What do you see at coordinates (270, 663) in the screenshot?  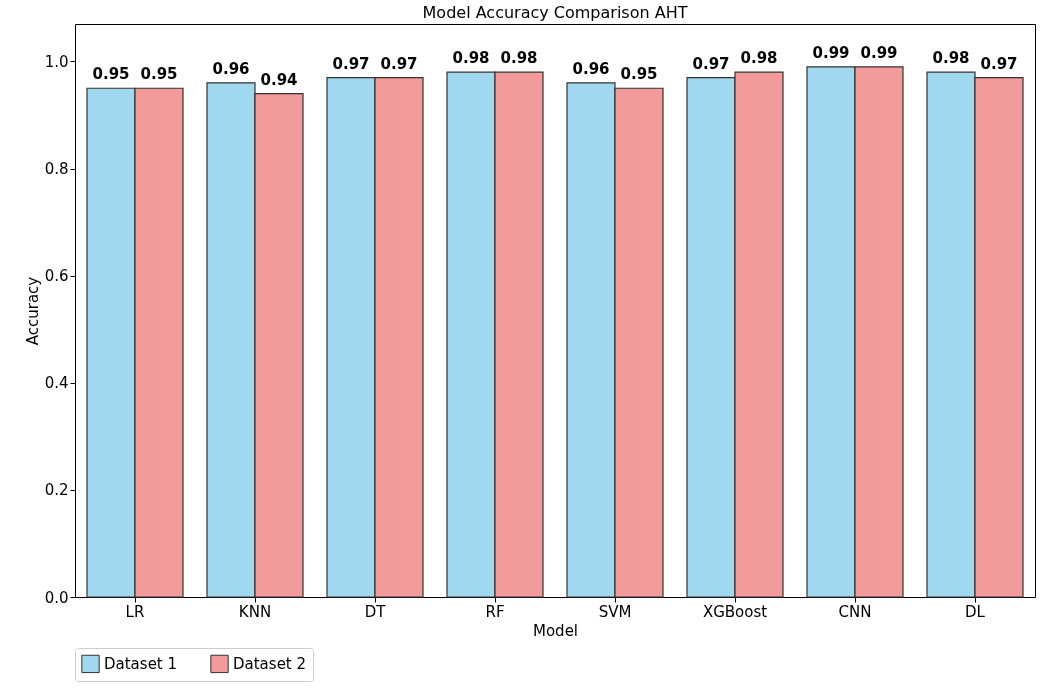 I see `legend-label: Dataset 2` at bounding box center [270, 663].